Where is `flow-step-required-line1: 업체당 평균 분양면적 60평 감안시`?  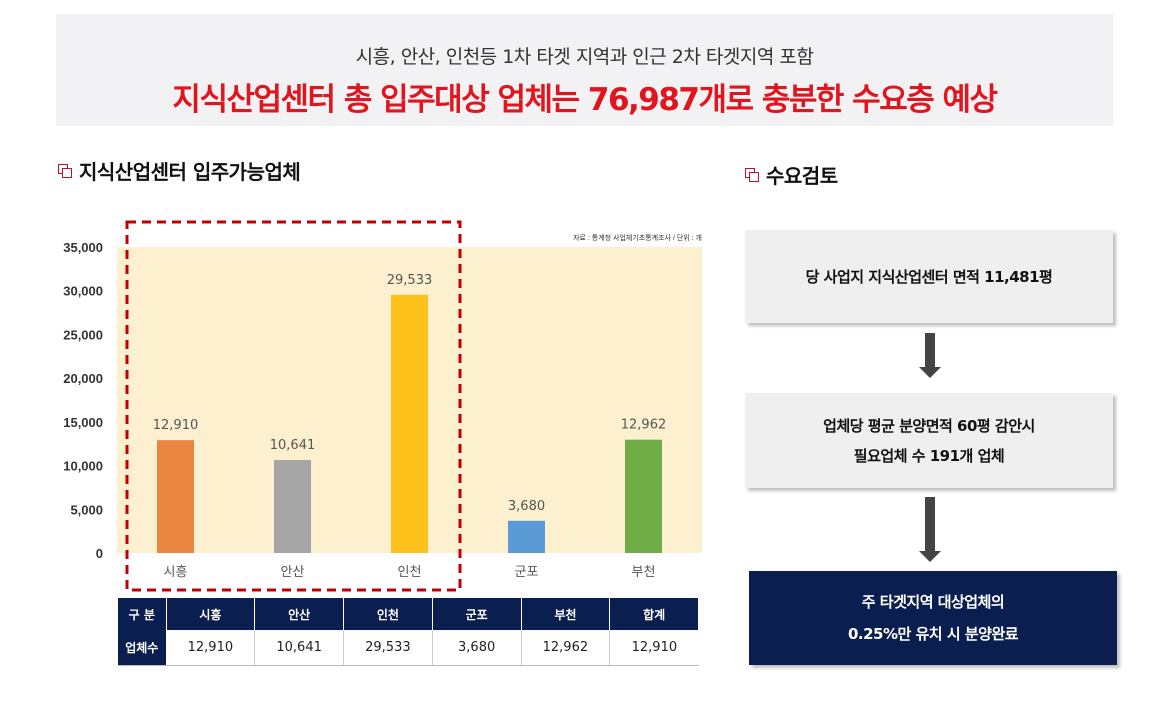 flow-step-required-line1: 업체당 평균 분양면적 60평 감안시 is located at coordinates (929, 425).